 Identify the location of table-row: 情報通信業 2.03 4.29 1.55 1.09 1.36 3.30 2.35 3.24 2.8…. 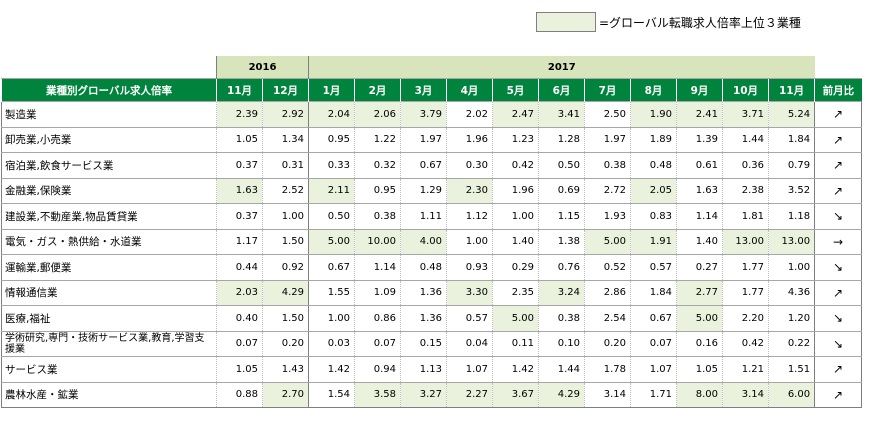
(432, 292).